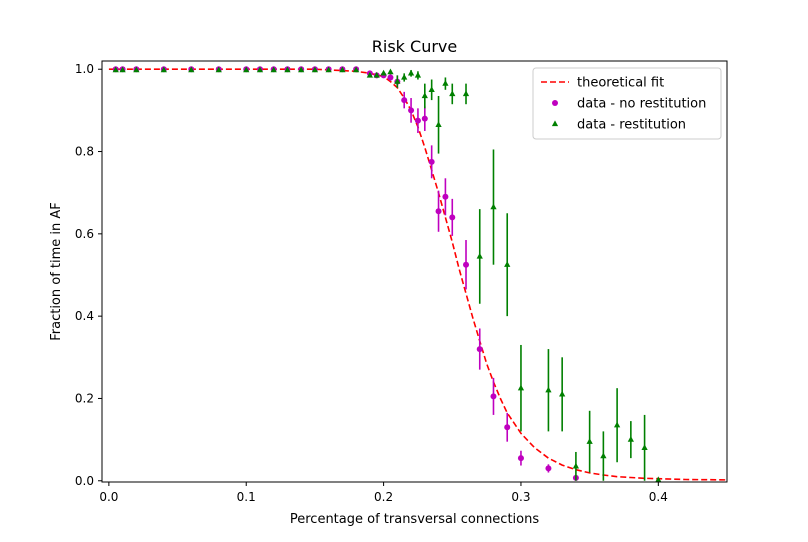  Describe the element at coordinates (414, 46) in the screenshot. I see `chart-title: Risk Curve` at that location.